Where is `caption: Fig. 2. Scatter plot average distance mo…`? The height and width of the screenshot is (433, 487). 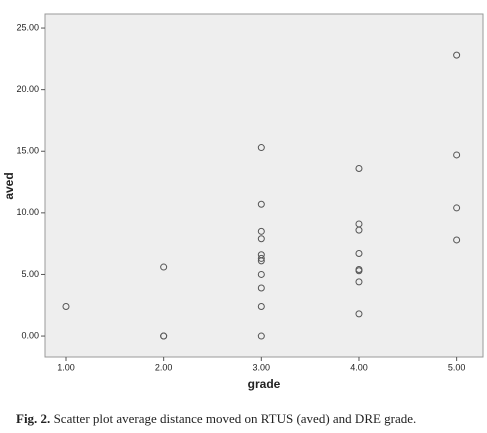 caption: Fig. 2. Scatter plot average distance mo… is located at coordinates (216, 418).